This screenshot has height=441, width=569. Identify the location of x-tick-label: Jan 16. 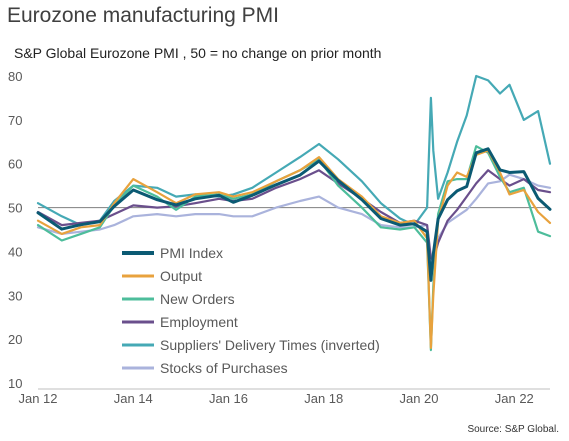
(228, 398).